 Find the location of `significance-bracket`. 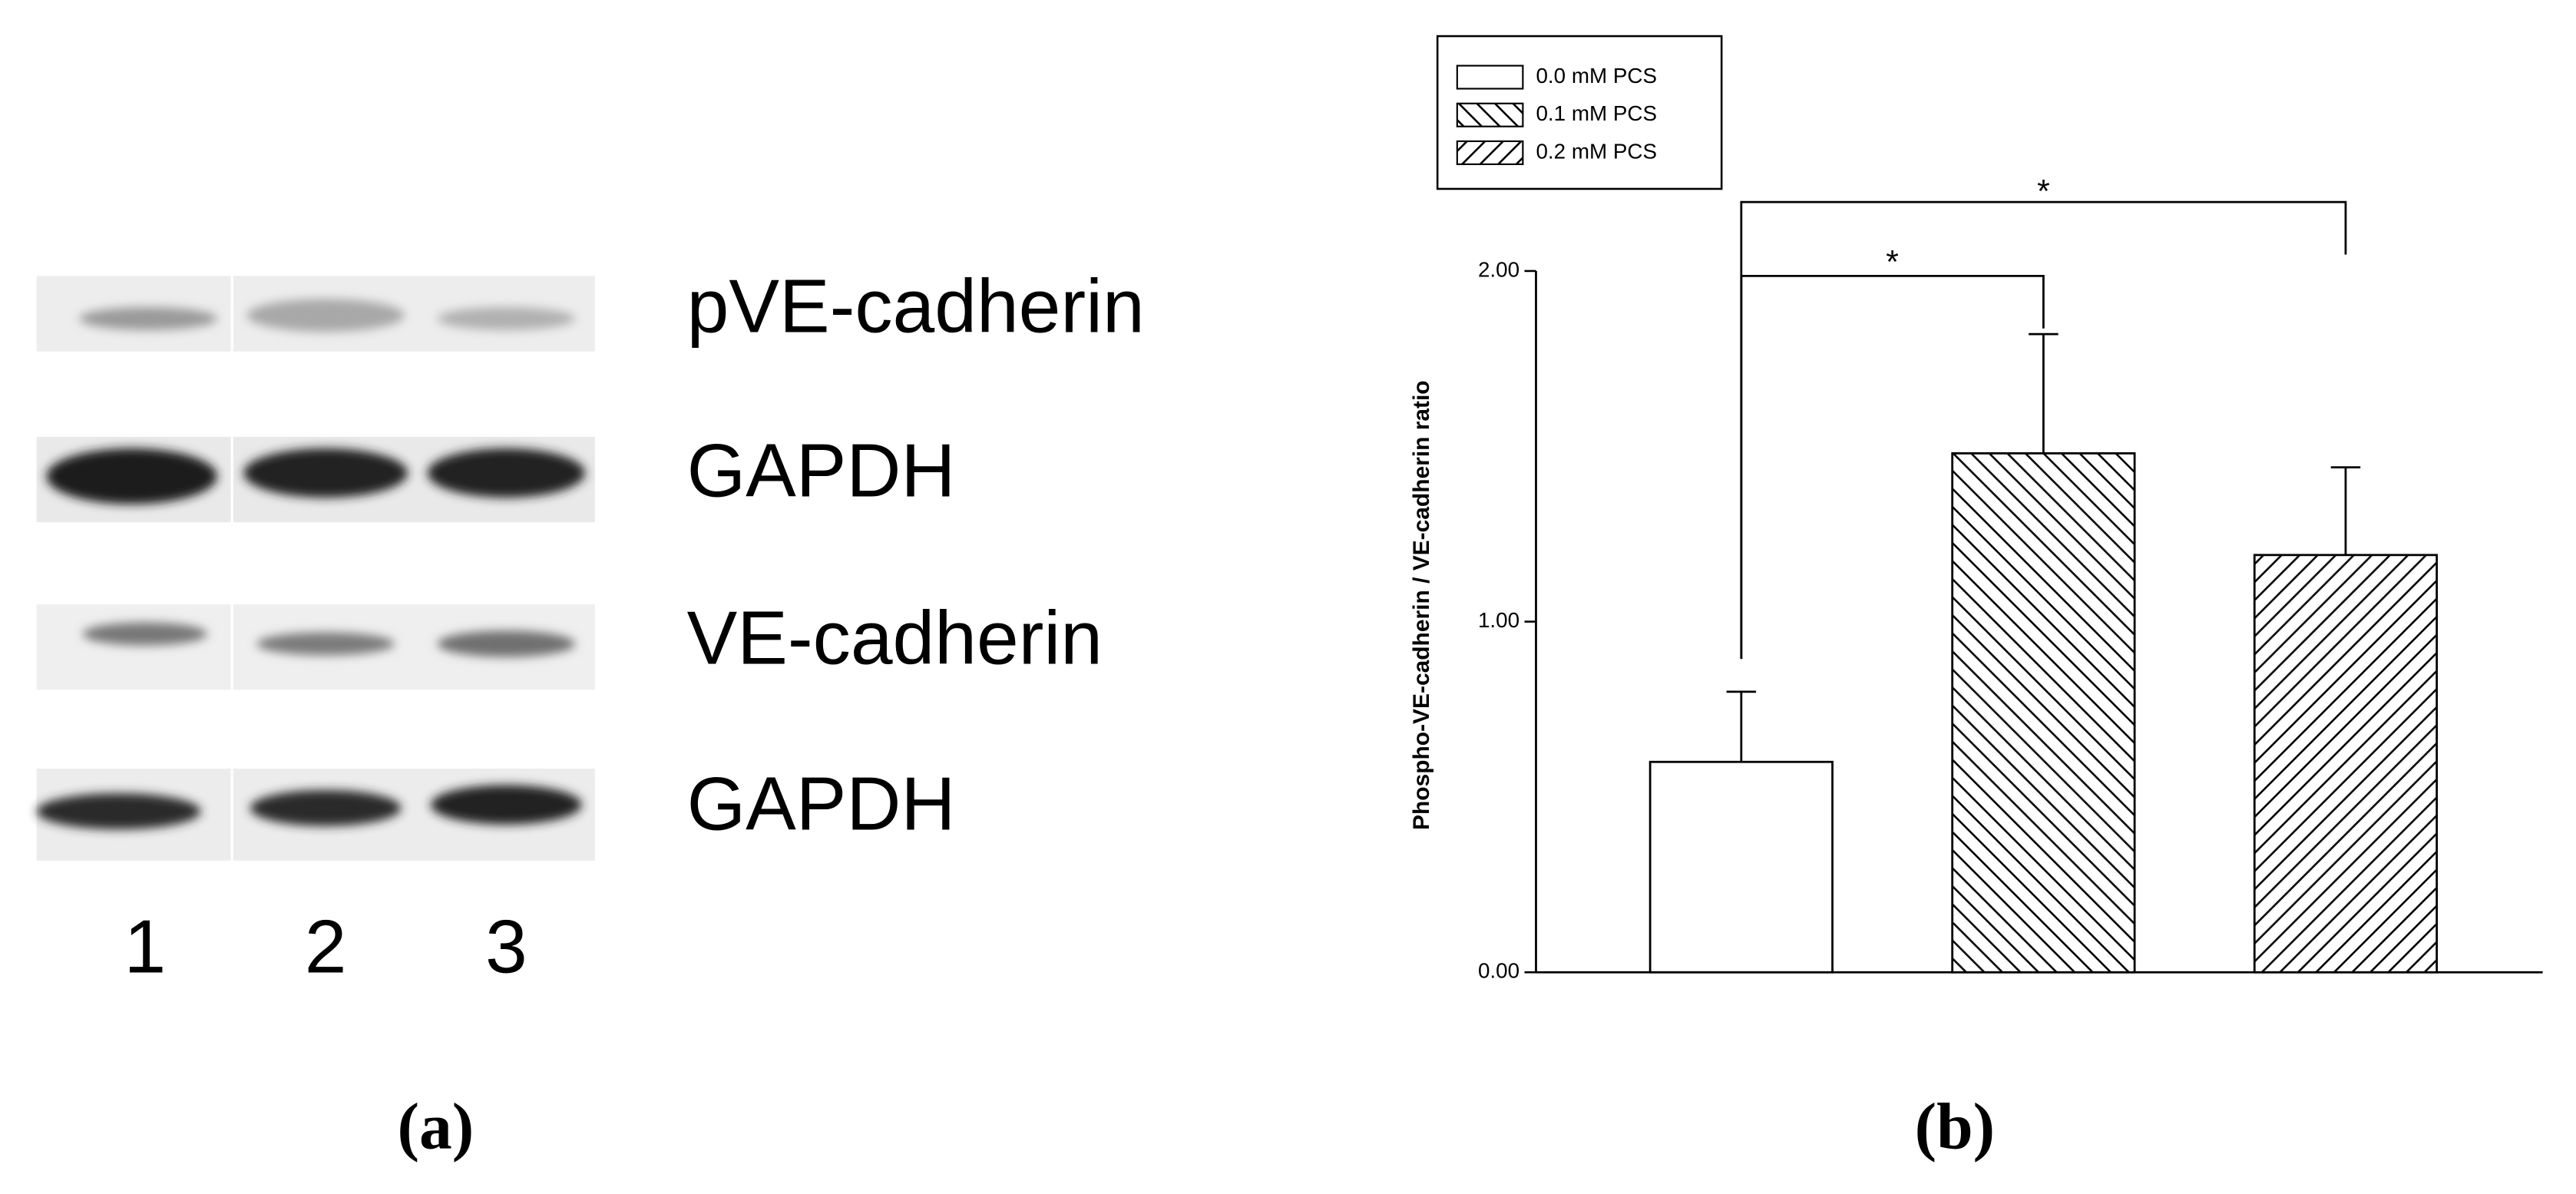

significance-bracket is located at coordinates (2044, 430).